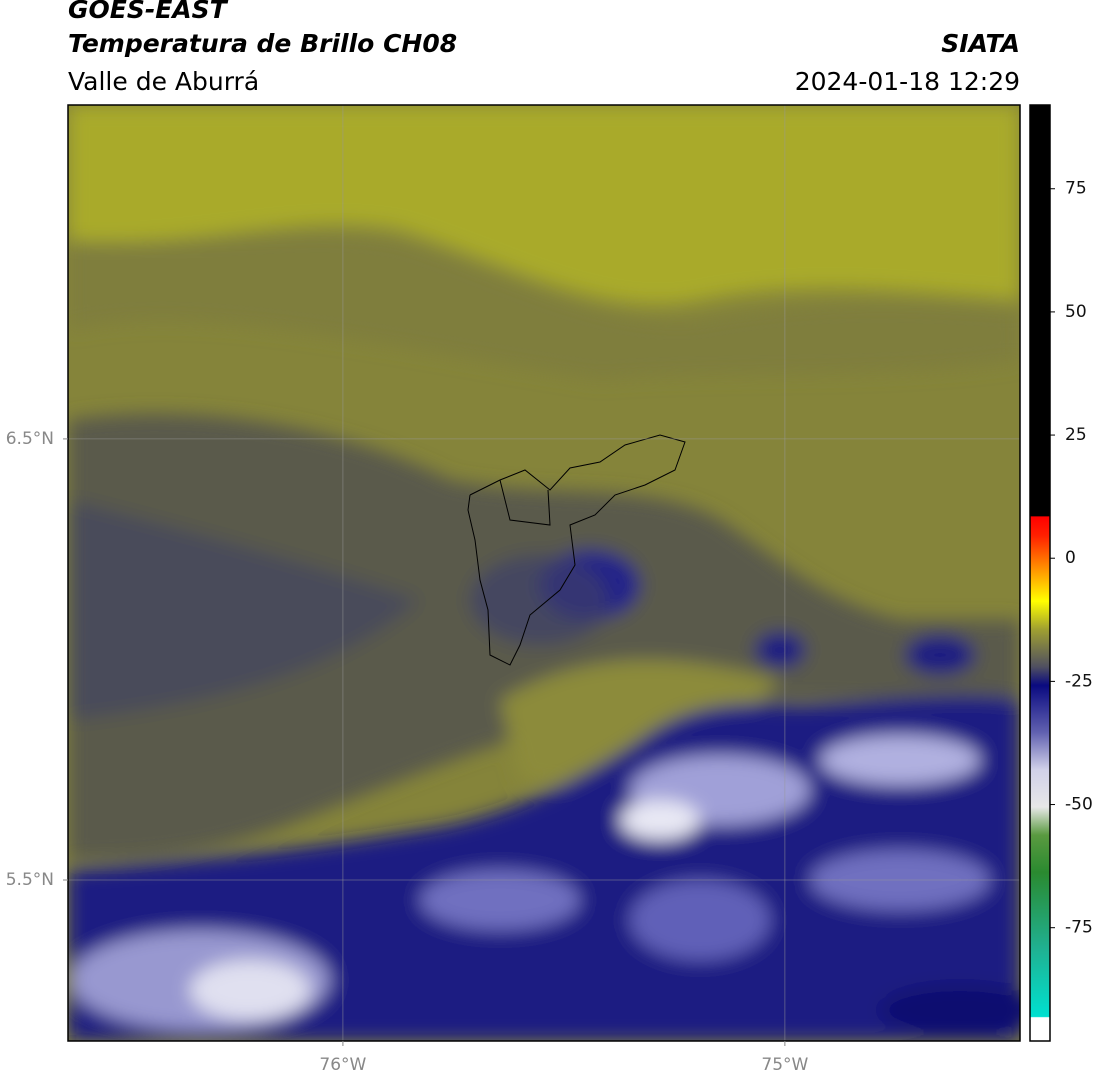 The height and width of the screenshot is (1082, 1094). What do you see at coordinates (1040, 573) in the screenshot?
I see `colorbar` at bounding box center [1040, 573].